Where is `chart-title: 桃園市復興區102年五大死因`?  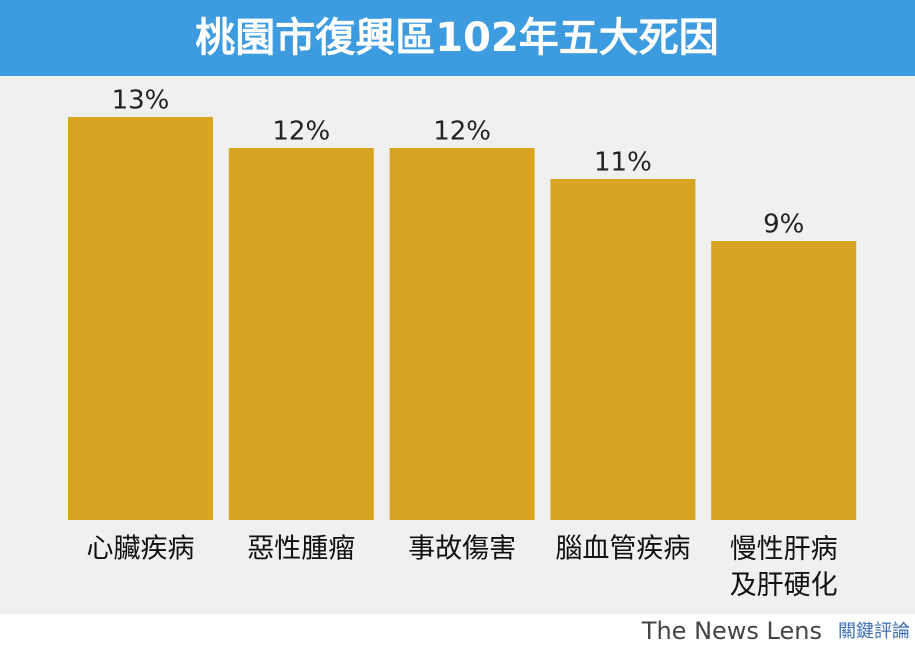 chart-title: 桃園市復興區102年五大死因 is located at coordinates (457, 38).